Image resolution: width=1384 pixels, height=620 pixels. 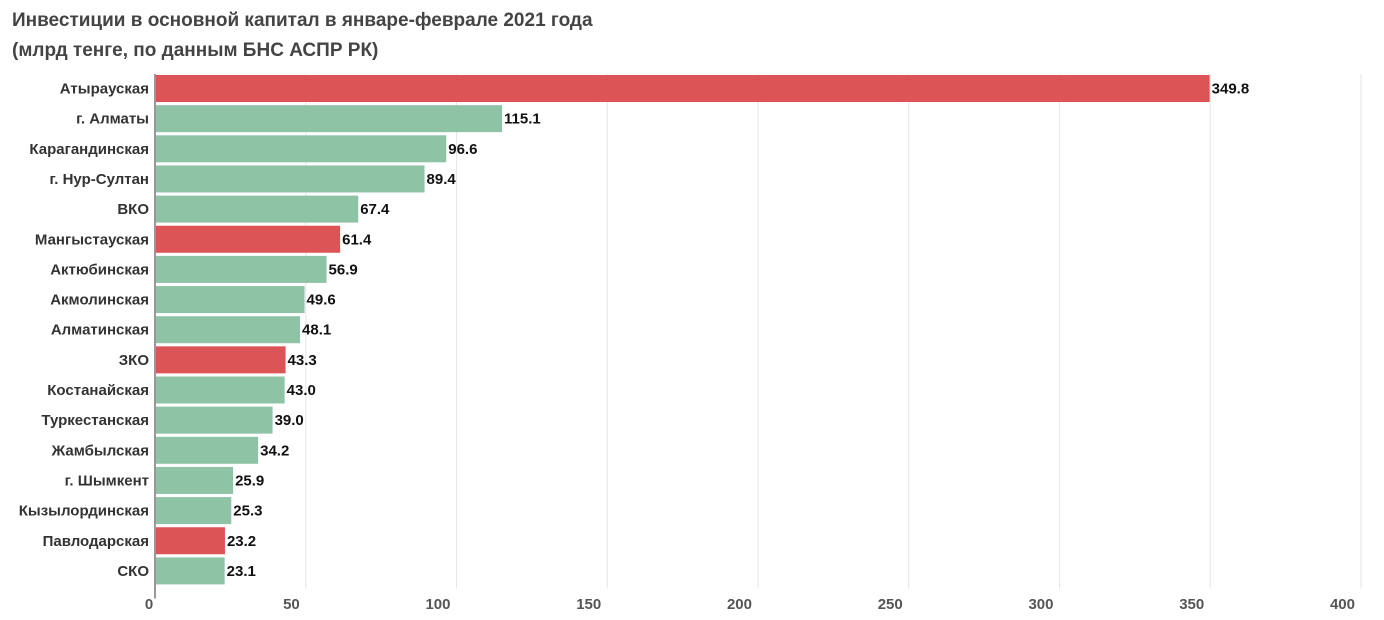 What do you see at coordinates (343, 269) in the screenshot?
I see `value-label-7: 56.9` at bounding box center [343, 269].